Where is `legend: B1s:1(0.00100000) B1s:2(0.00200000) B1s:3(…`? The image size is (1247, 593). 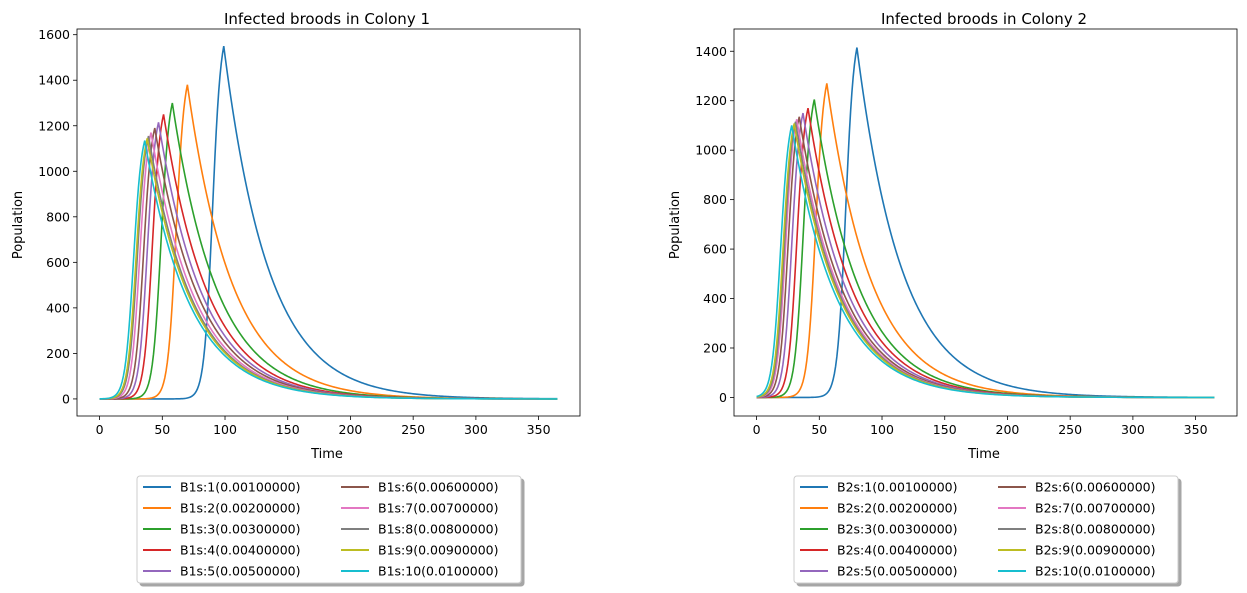
legend: B1s:1(0.00100000) B1s:2(0.00200000) B1s:3(… is located at coordinates (329, 529).